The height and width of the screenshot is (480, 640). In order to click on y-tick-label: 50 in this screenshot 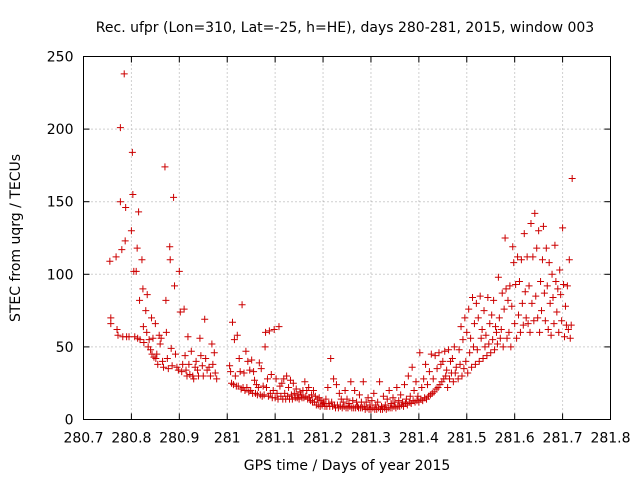, I will do `click(65, 348)`.